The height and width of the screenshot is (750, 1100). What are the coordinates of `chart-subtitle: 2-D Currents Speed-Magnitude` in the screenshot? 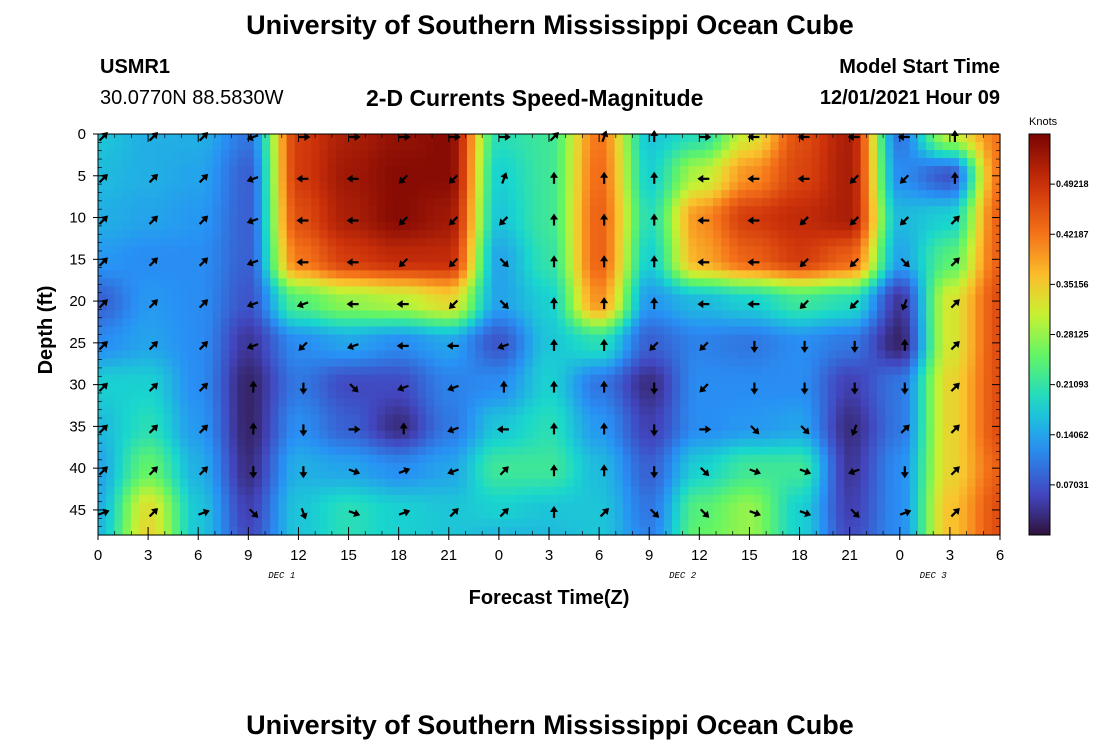 It's located at (535, 98).